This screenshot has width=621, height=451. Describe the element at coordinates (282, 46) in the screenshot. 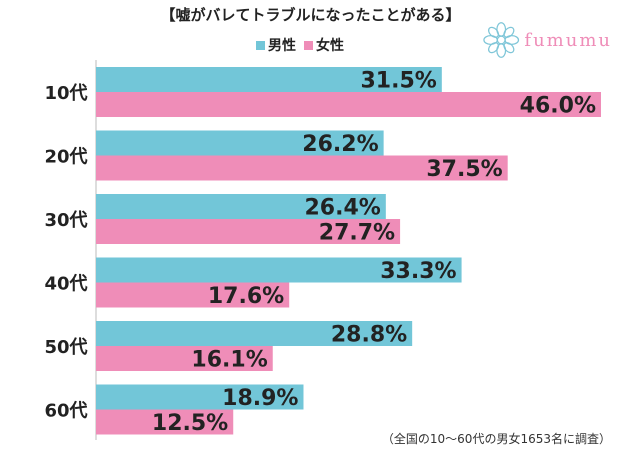

I see `legend-label-male: 男性` at that location.